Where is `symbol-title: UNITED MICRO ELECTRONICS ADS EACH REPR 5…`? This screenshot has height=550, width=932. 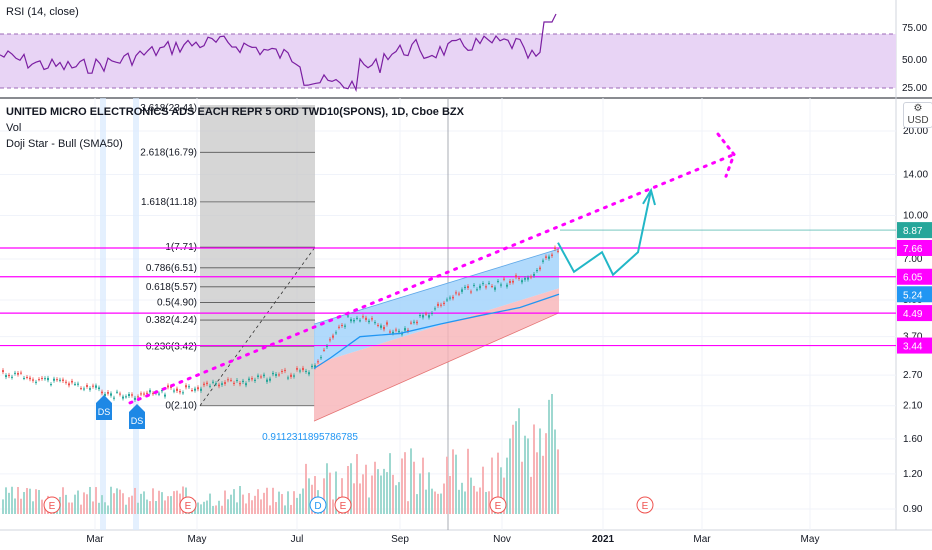
symbol-title: UNITED MICRO ELECTRONICS ADS EACH REPR 5… is located at coordinates (235, 112).